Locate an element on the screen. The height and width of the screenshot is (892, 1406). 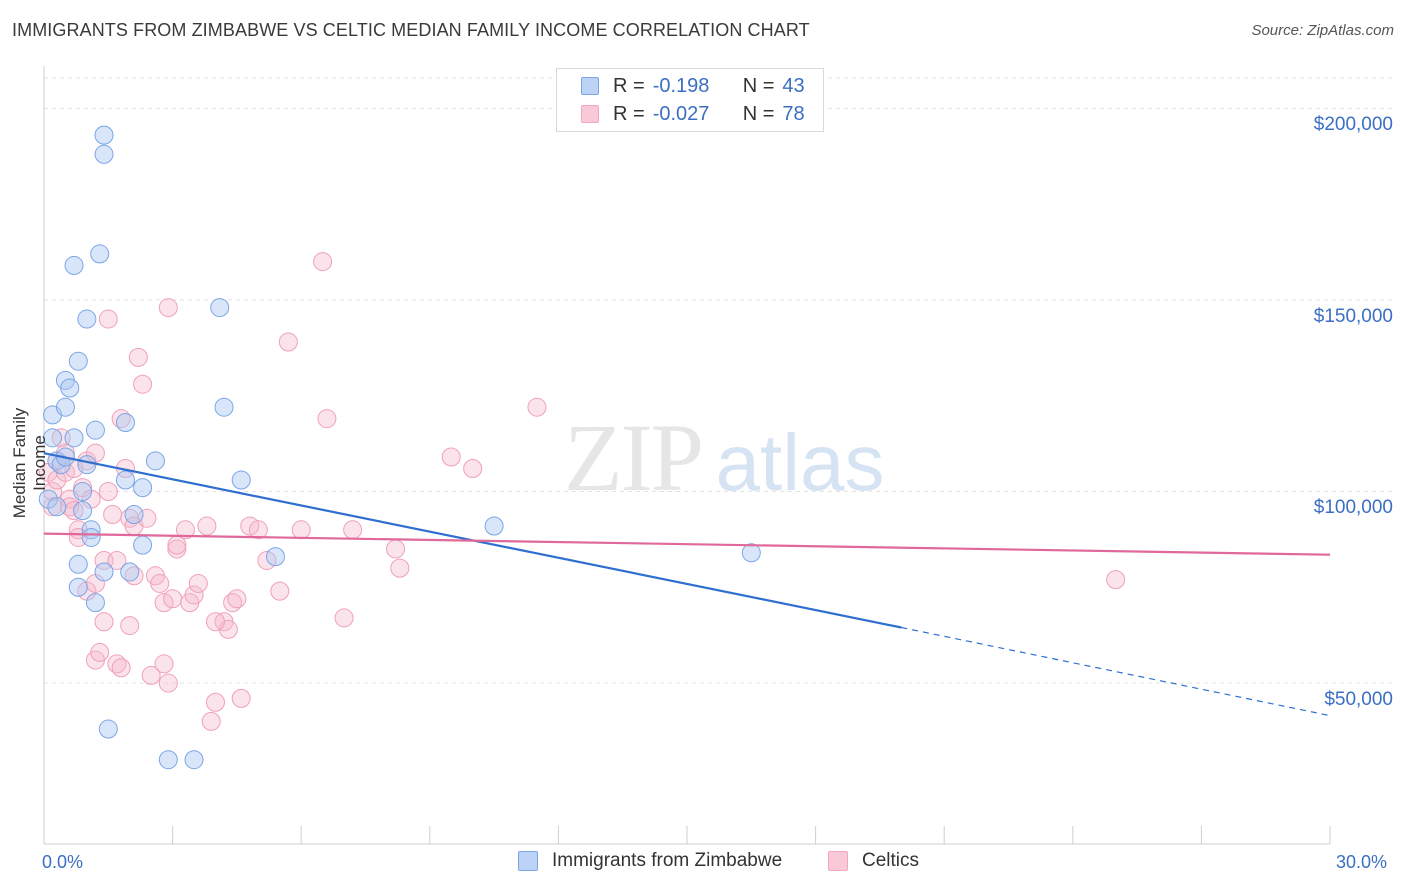
r-value-celtics: -0.027 is located at coordinates (681, 113).